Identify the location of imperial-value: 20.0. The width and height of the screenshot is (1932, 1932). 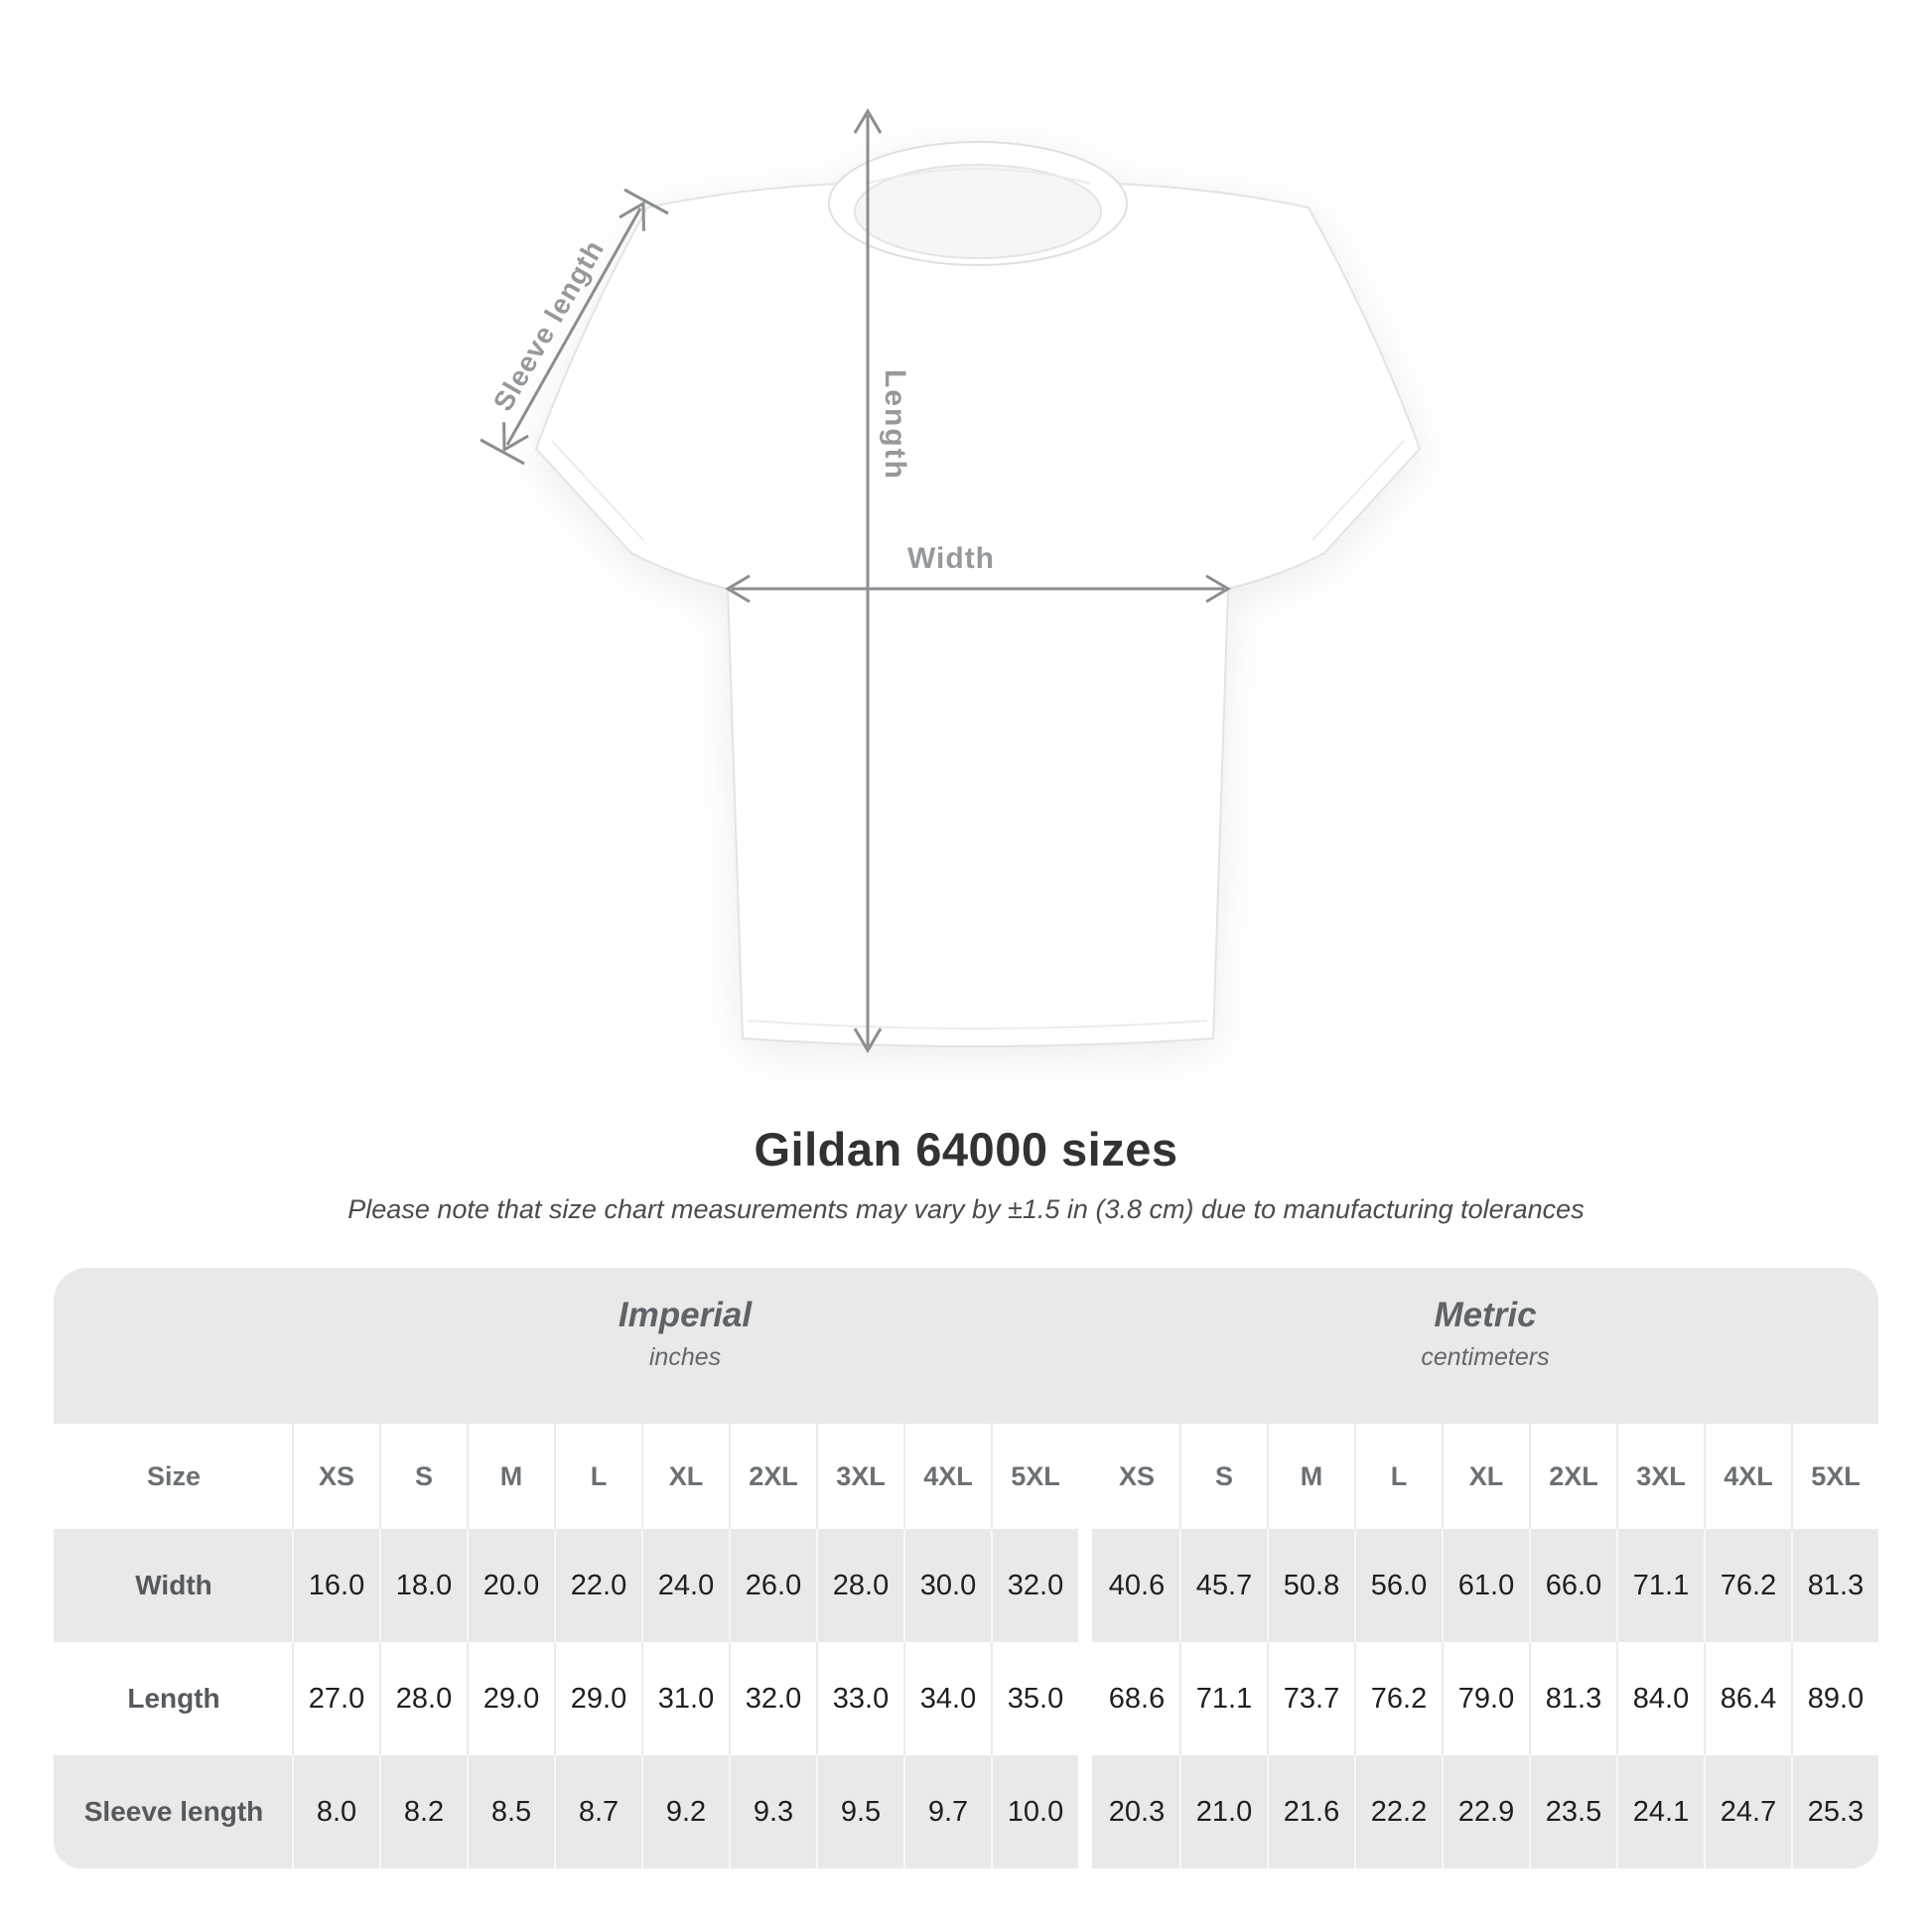
(511, 1586).